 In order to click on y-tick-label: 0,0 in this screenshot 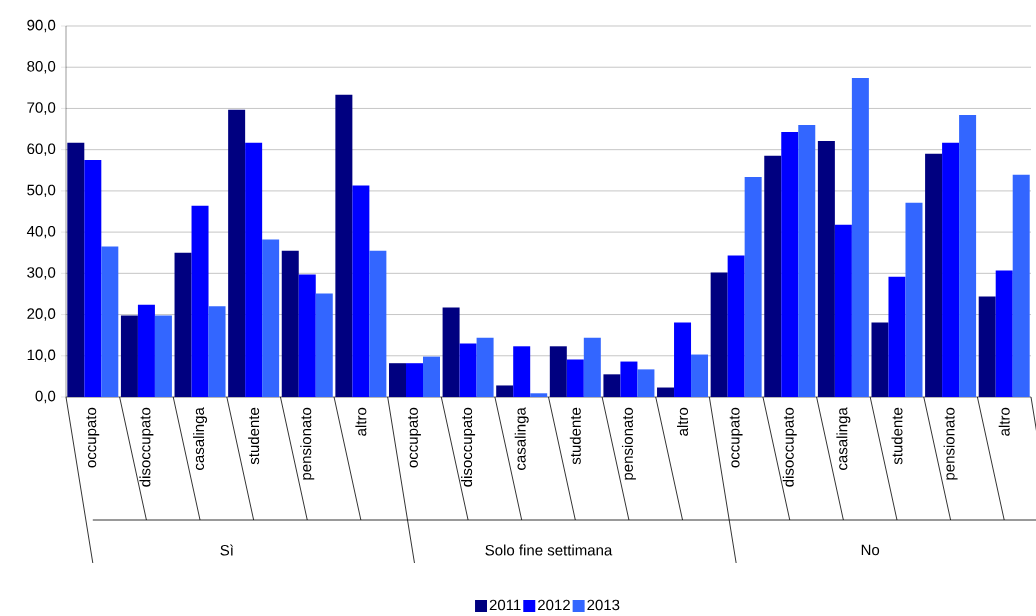, I will do `click(45, 397)`.